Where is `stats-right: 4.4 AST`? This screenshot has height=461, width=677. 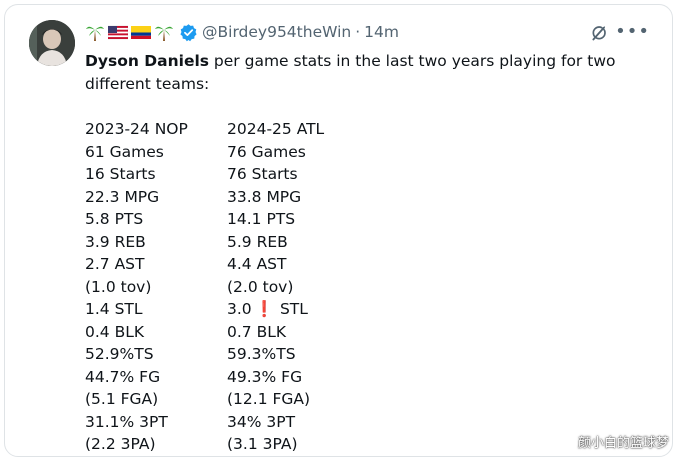 stats-right: 4.4 AST is located at coordinates (257, 264).